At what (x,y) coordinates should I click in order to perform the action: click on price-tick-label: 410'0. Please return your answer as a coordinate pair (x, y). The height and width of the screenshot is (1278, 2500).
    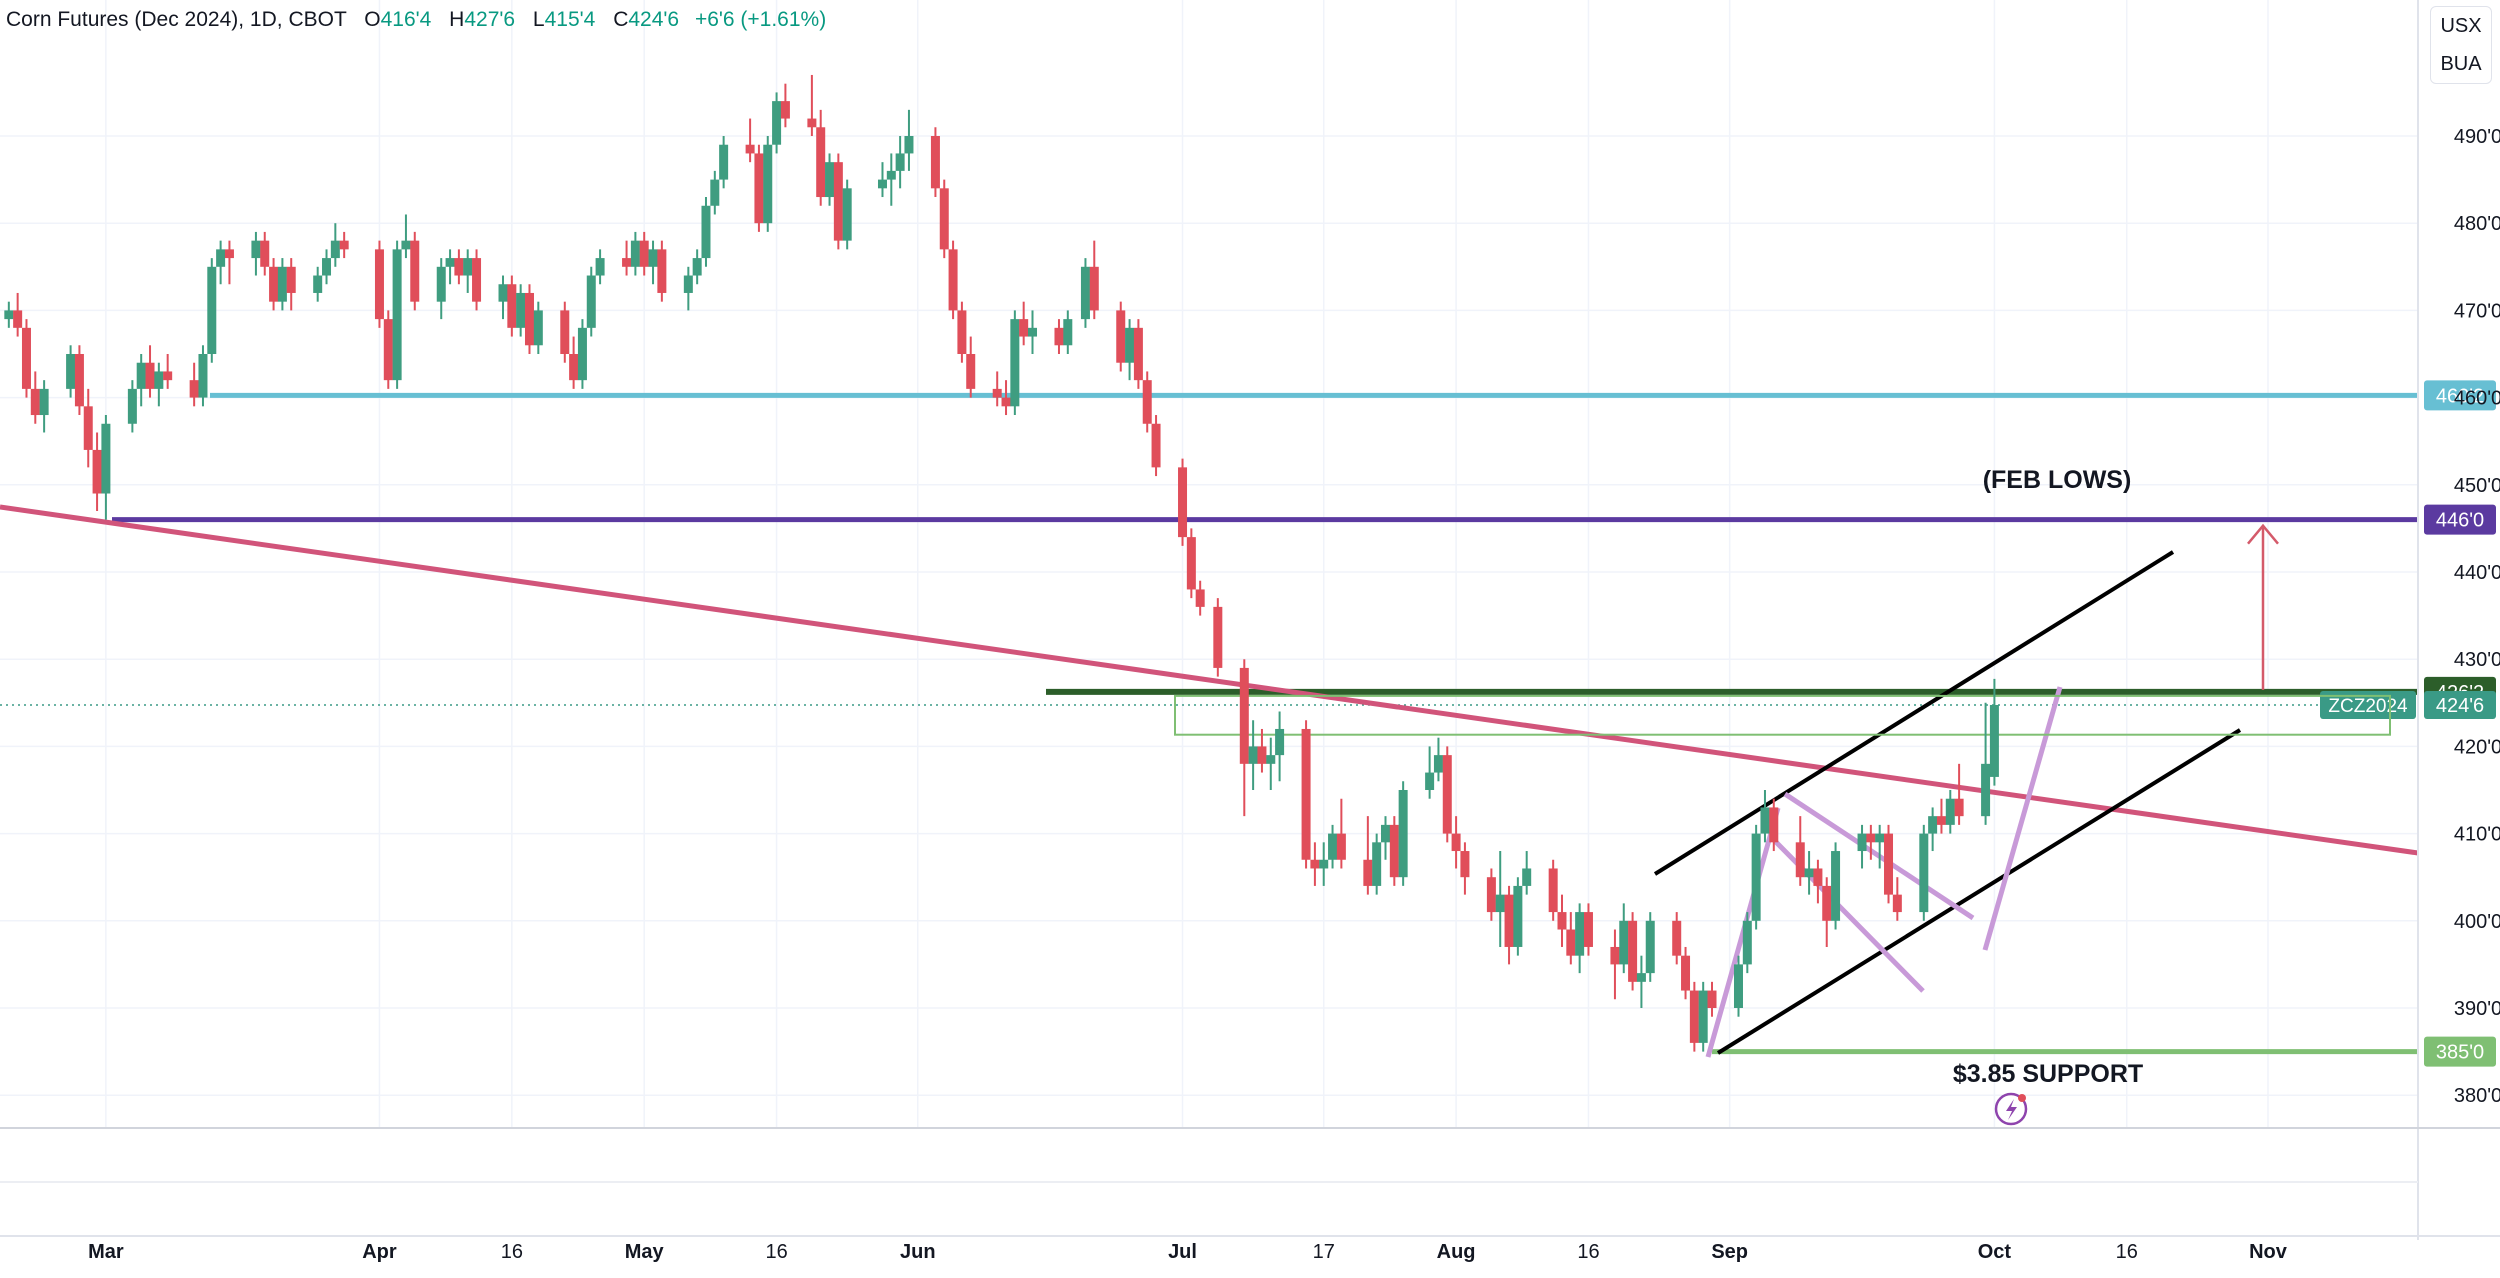
    Looking at the image, I should click on (2477, 835).